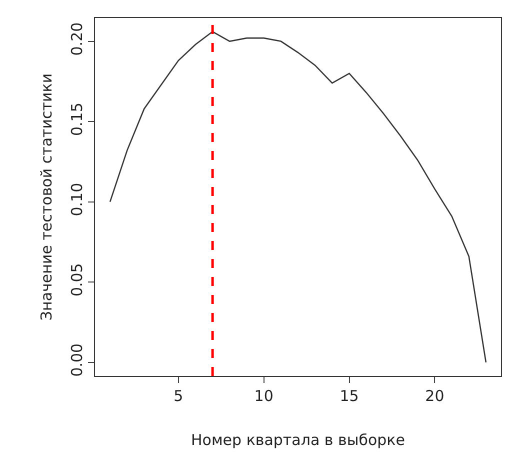  I want to click on x-tick-label: 15, so click(349, 396).